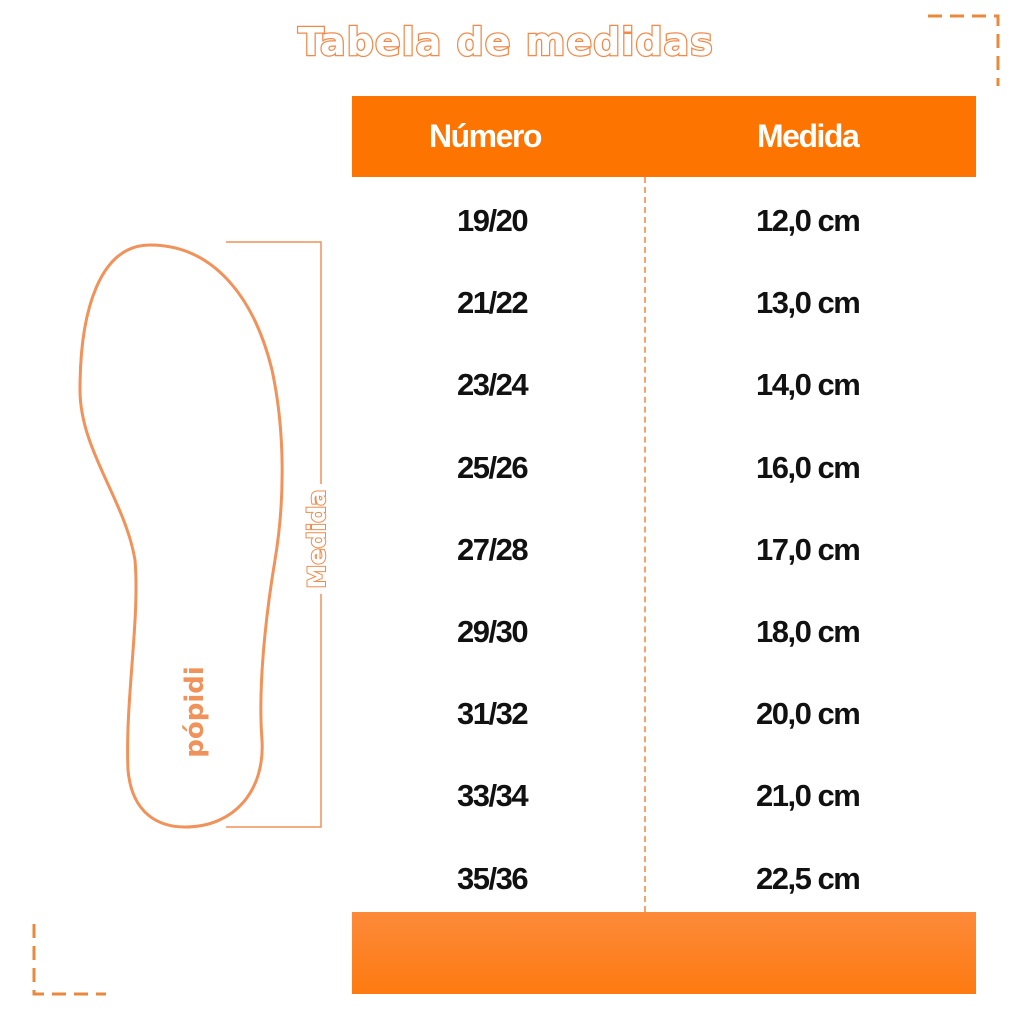  What do you see at coordinates (664, 798) in the screenshot?
I see `table-row: 33/34 21,0 cm` at bounding box center [664, 798].